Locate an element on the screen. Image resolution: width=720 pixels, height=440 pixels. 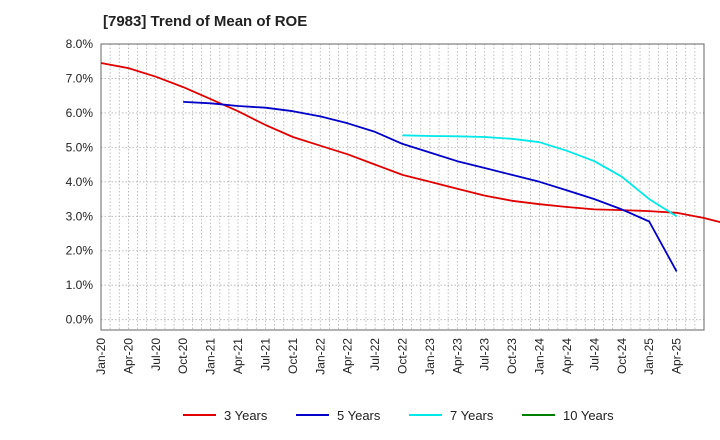
x-tick-label: Apr-21 is located at coordinates (238, 356).